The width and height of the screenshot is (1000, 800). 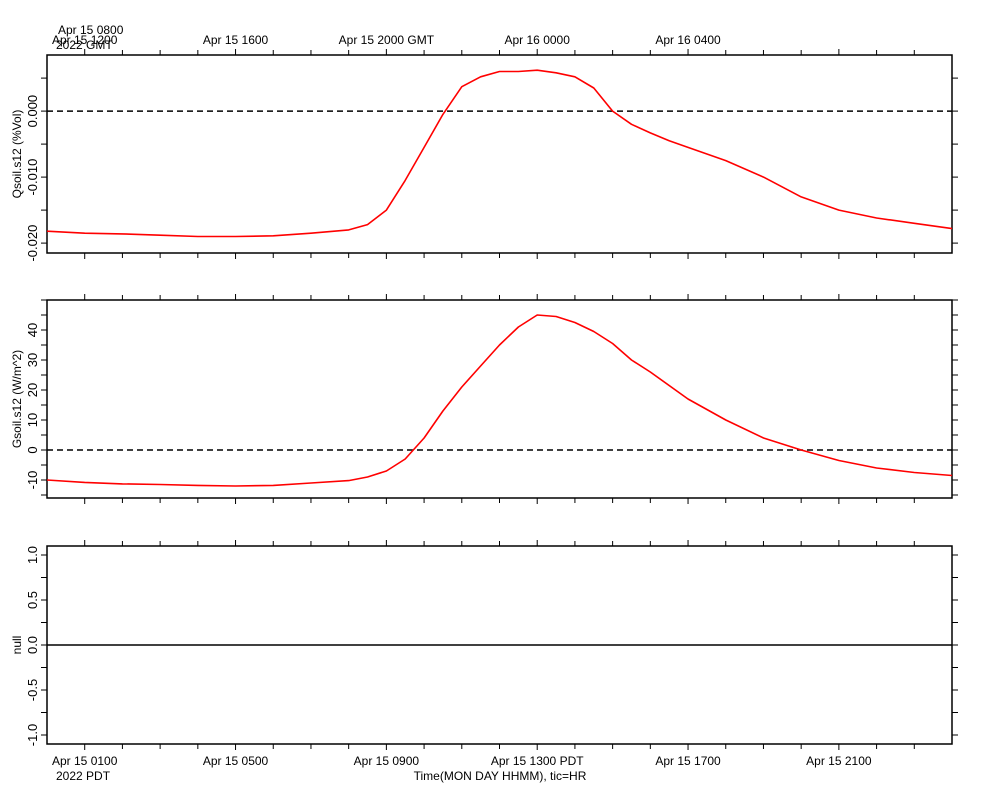 What do you see at coordinates (387, 761) in the screenshot?
I see `bottom-time-label: Apr 15 0900` at bounding box center [387, 761].